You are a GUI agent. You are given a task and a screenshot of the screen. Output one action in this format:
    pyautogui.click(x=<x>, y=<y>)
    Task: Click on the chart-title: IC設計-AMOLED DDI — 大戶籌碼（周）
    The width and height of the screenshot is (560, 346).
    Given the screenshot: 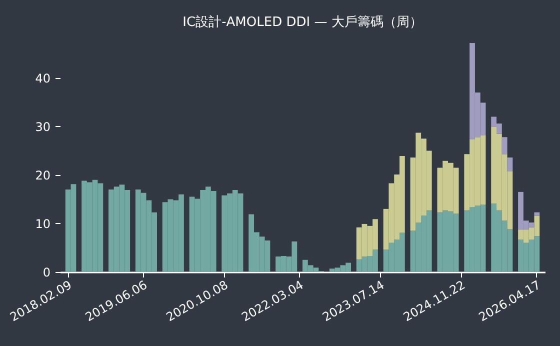 What is the action you would take?
    pyautogui.click(x=302, y=22)
    